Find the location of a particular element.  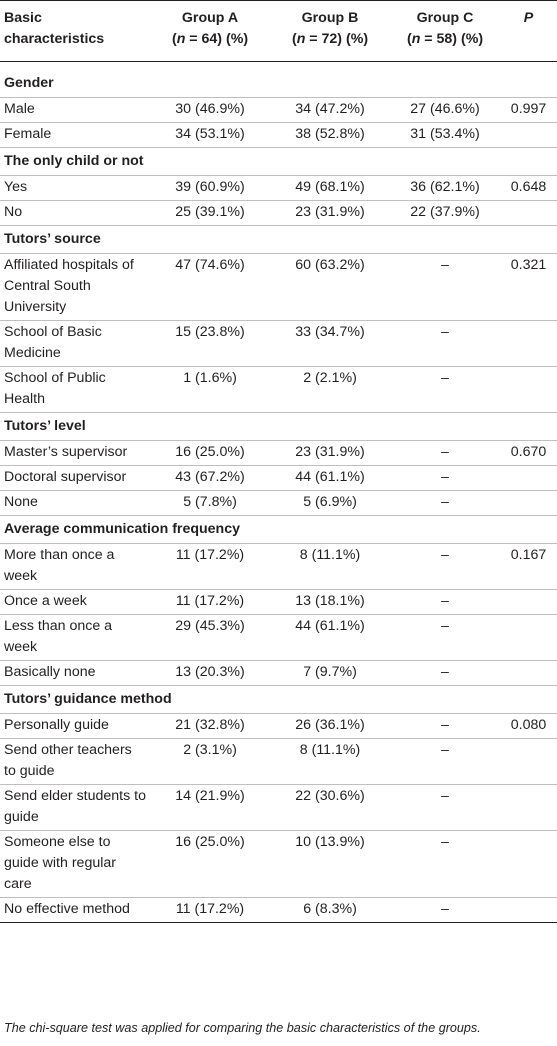

header-group-b-line2: (n = 72) (%) is located at coordinates (330, 39).